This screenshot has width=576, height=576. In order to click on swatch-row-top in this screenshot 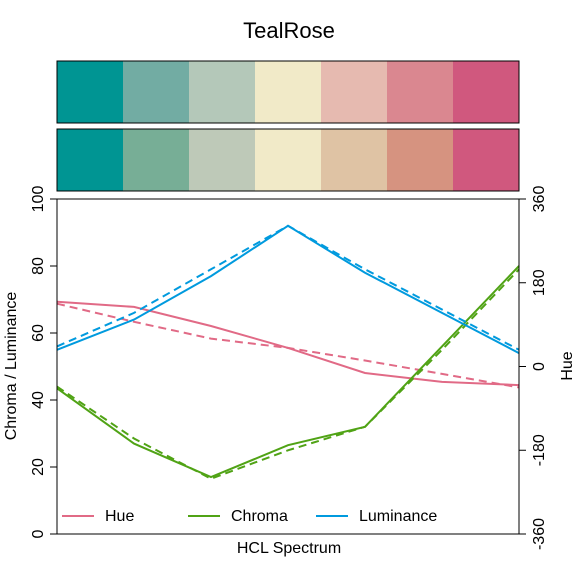, I will do `click(288, 92)`.